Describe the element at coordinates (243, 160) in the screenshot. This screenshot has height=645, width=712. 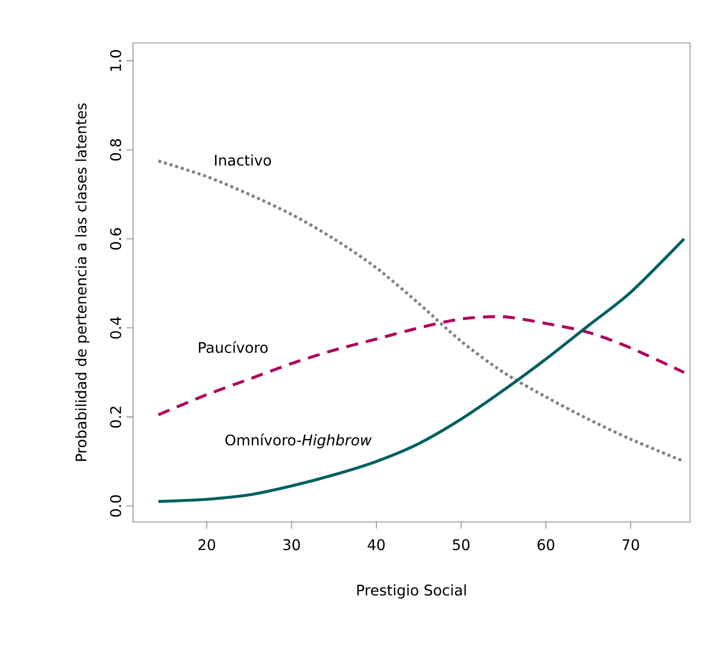
I see `series-label: Inactivo` at that location.